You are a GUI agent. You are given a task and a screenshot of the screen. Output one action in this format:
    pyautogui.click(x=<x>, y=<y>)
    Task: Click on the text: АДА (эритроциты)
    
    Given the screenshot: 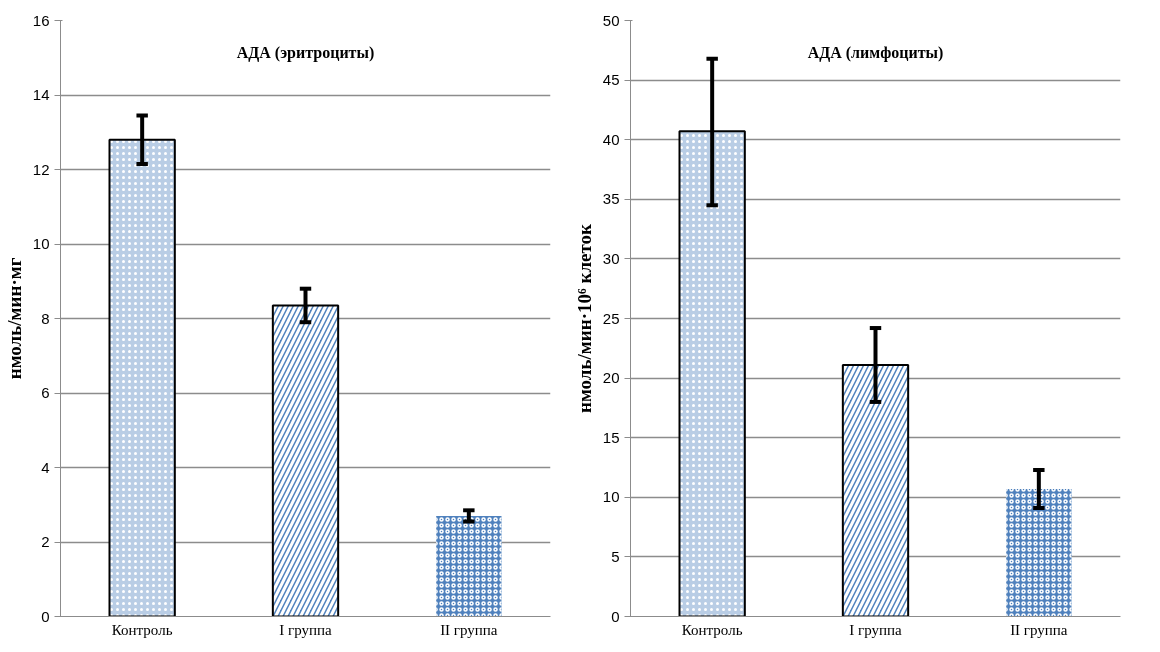 What is the action you would take?
    pyautogui.click(x=305, y=52)
    